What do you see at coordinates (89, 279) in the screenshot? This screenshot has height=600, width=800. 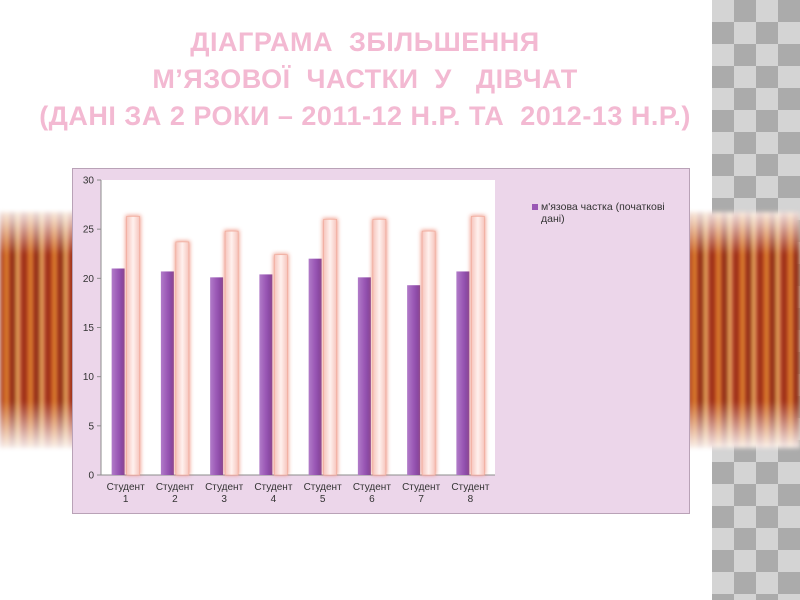 I see `y-tick-label: 20` at bounding box center [89, 279].